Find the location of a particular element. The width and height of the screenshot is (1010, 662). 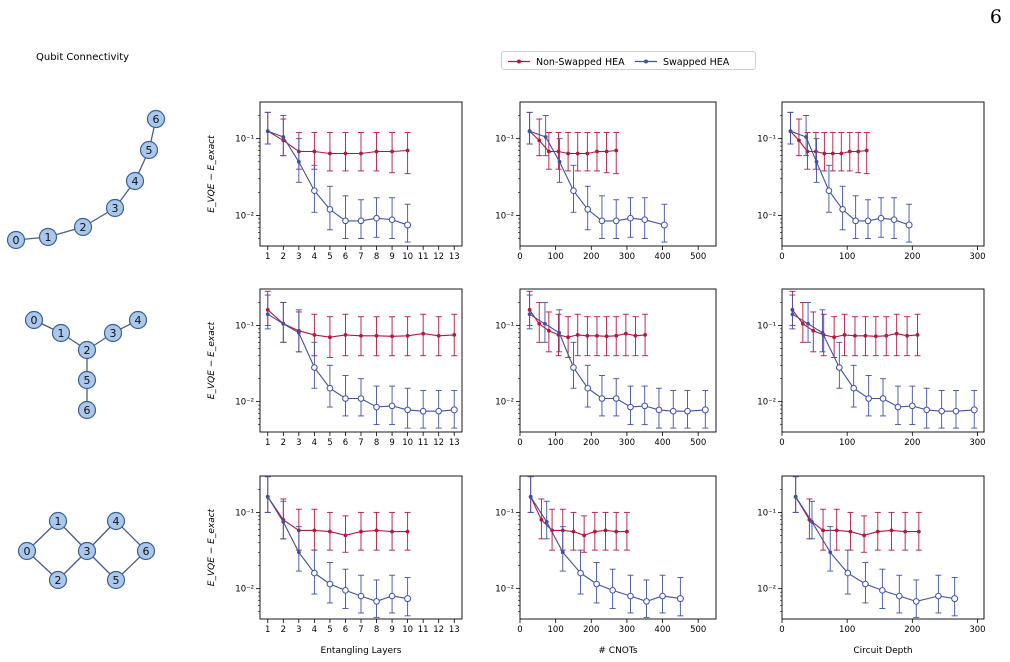

plot-r2-c1: 10⁻¹10⁻²1 2 3 4 5 6 7 8 9 10 11 12 13E_VQE − E_exact is located at coordinates (335, 368).